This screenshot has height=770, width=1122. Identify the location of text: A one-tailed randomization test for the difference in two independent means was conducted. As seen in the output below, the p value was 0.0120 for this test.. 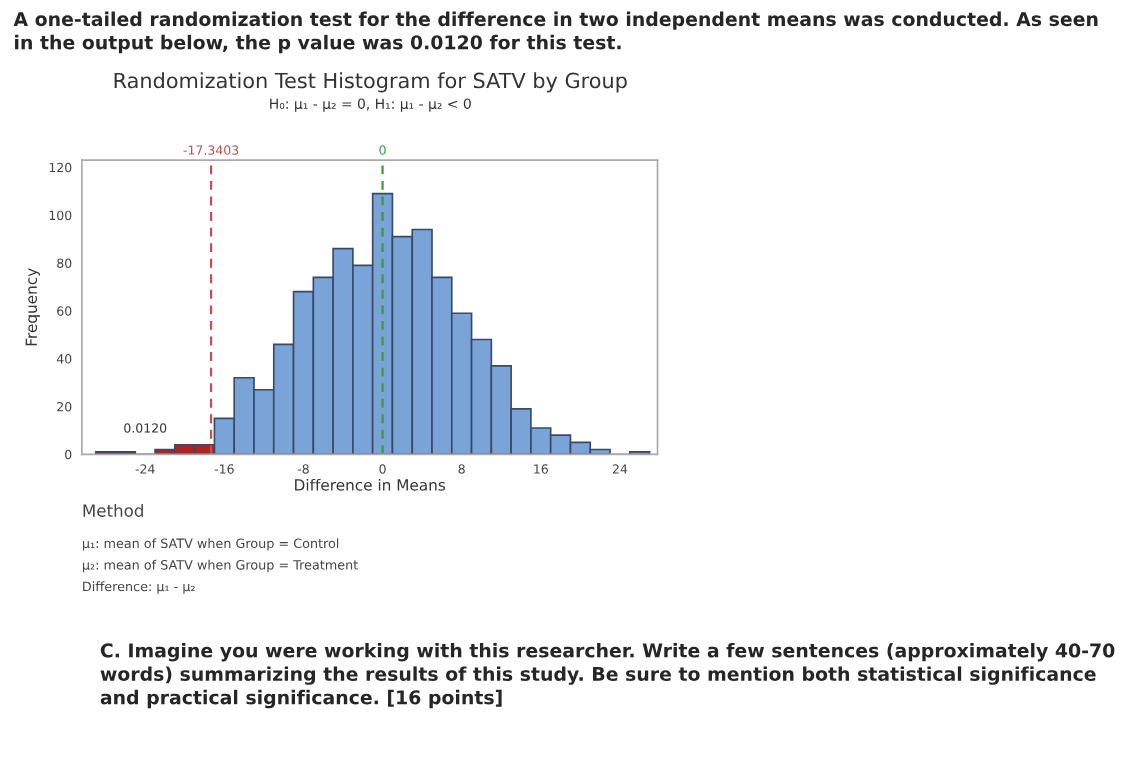
(555, 32).